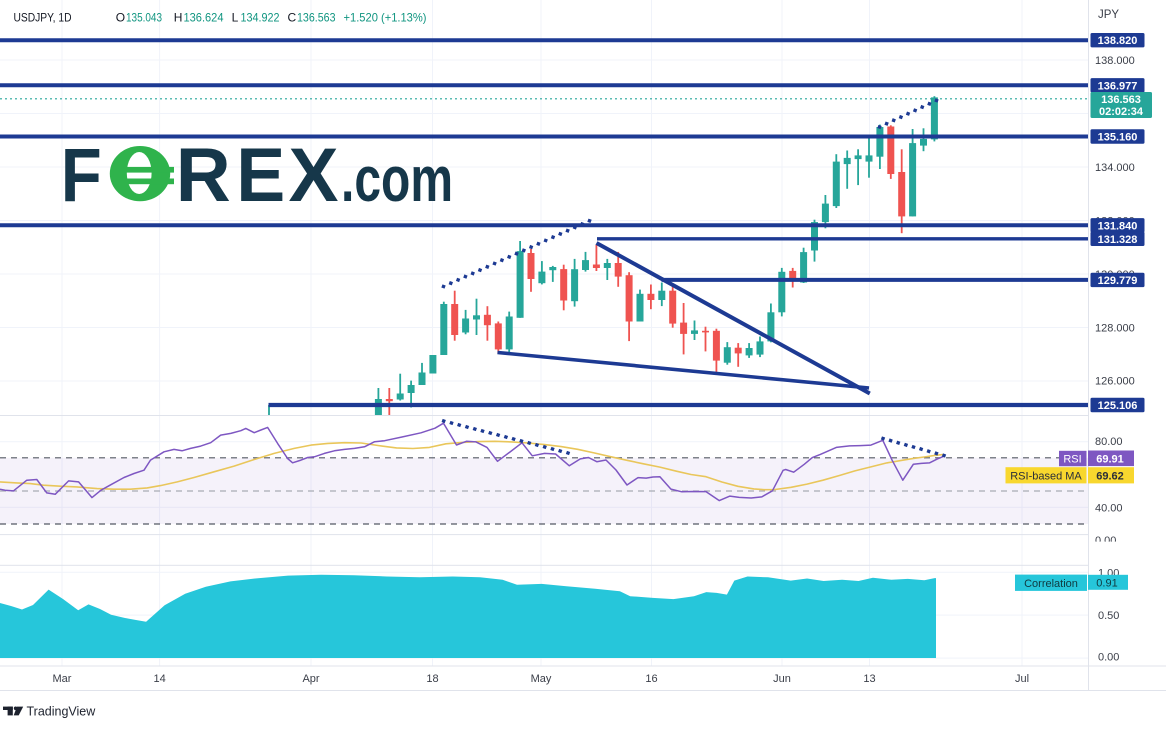 This screenshot has height=734, width=1166. I want to click on svg-text: Apr, so click(310, 679).